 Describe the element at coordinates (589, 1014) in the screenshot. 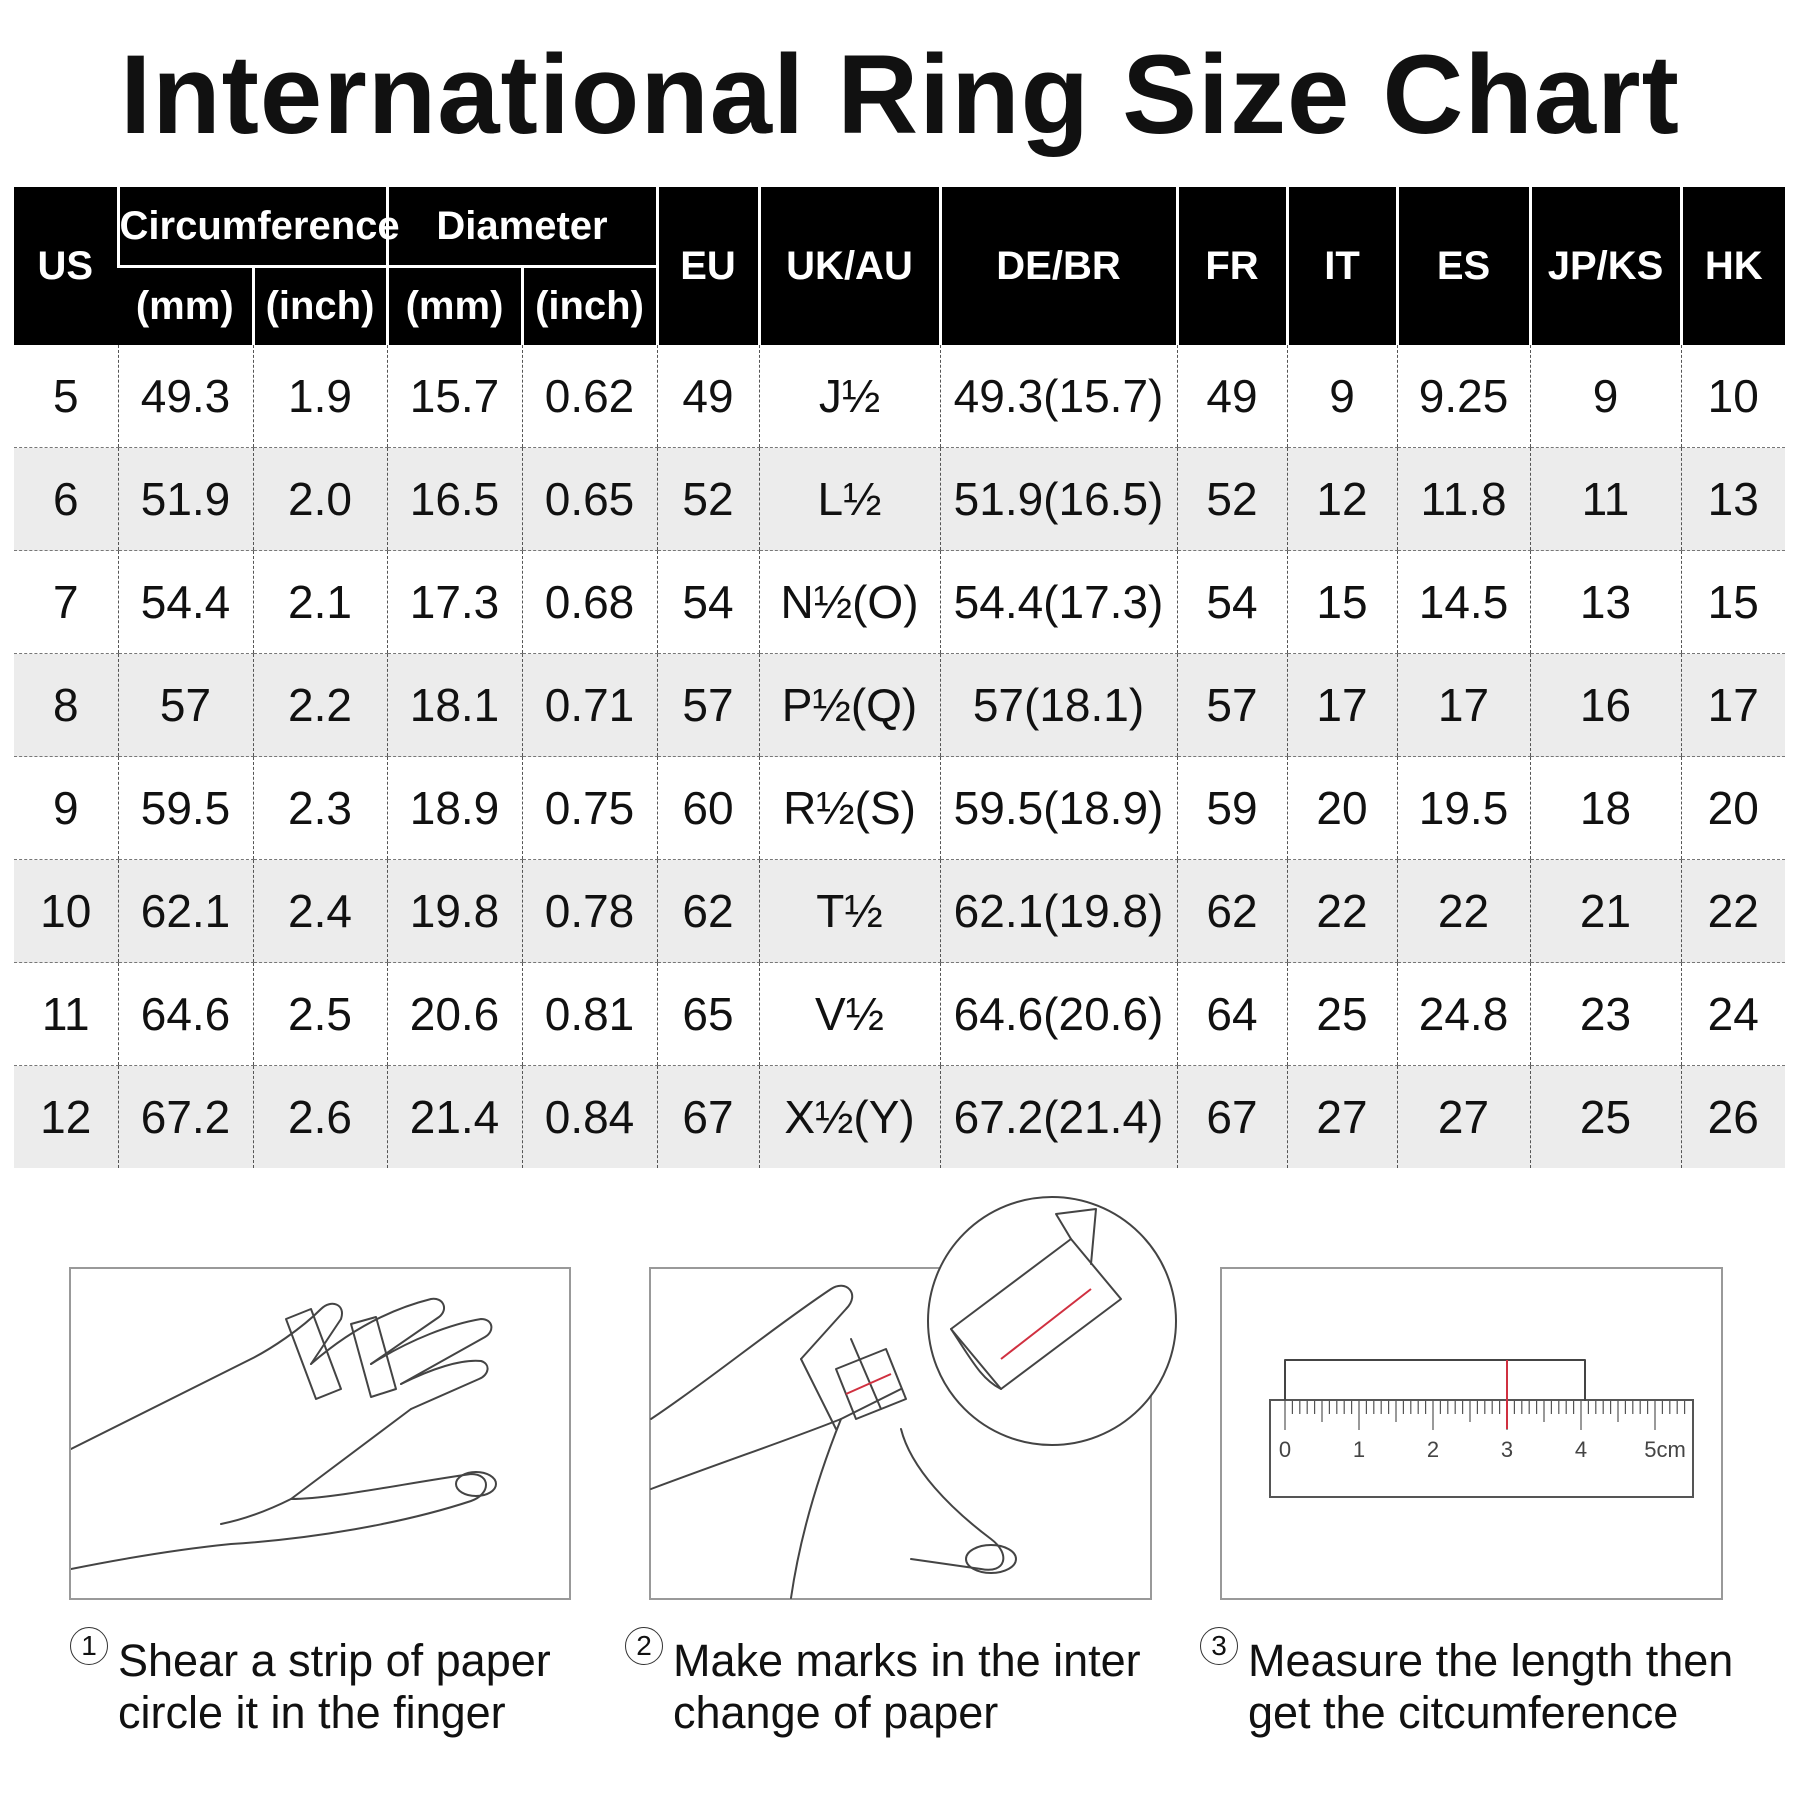

I see `table-cell: 0.81` at that location.